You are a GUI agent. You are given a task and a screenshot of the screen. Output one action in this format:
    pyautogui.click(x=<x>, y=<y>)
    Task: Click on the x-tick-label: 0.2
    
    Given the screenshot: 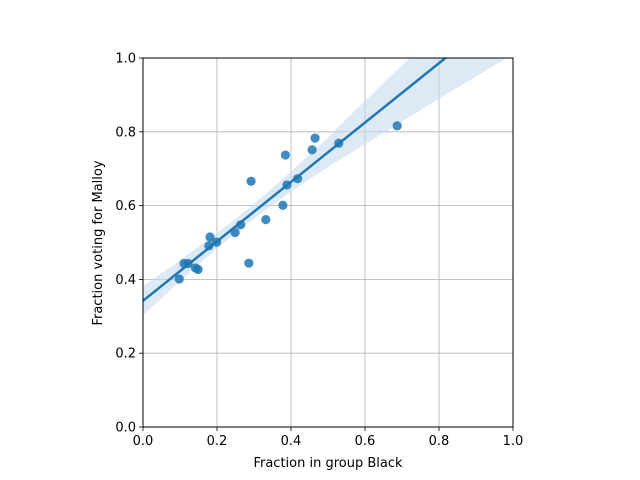 What is the action you would take?
    pyautogui.click(x=217, y=441)
    